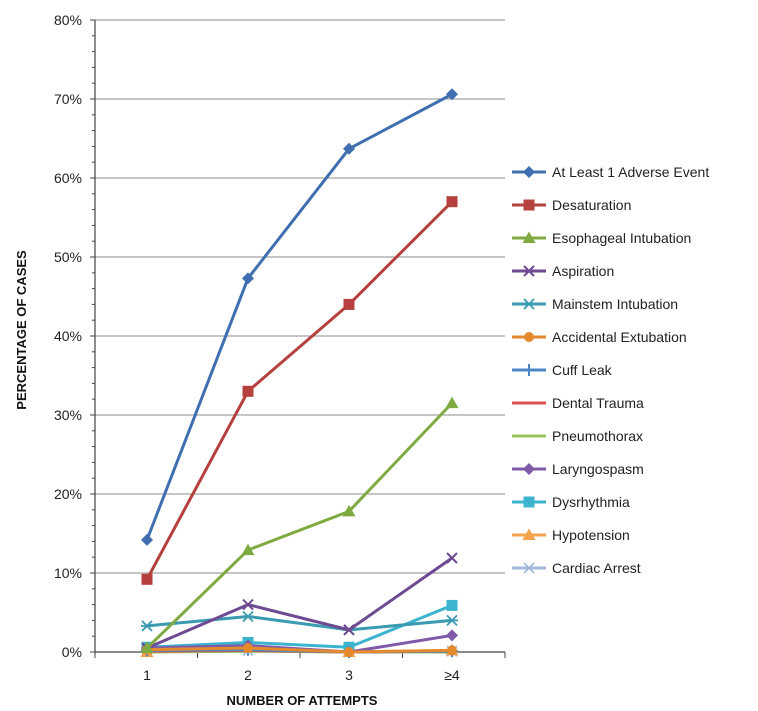  Describe the element at coordinates (72, 652) in the screenshot. I see `y-tick-label: 0%` at that location.